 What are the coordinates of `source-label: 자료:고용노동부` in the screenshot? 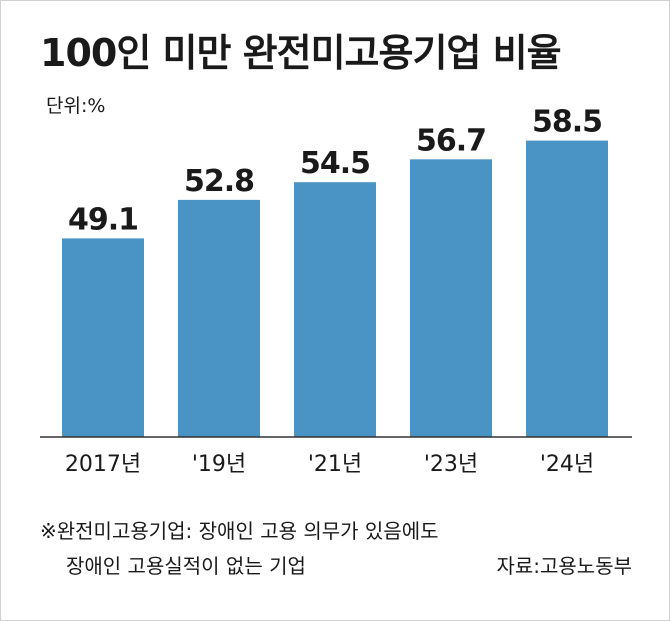 It's located at (564, 566).